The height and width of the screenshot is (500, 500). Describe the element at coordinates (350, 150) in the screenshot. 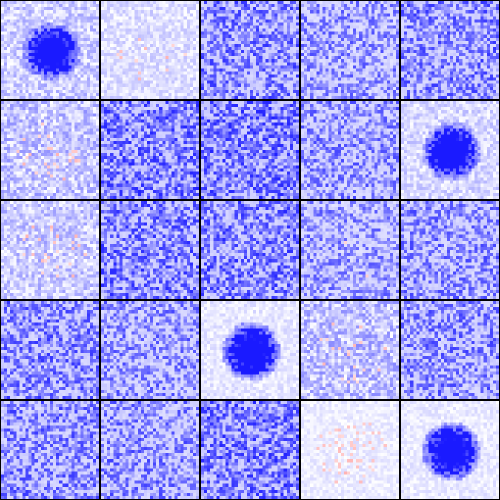

I see `tile-r1-c3` at that location.